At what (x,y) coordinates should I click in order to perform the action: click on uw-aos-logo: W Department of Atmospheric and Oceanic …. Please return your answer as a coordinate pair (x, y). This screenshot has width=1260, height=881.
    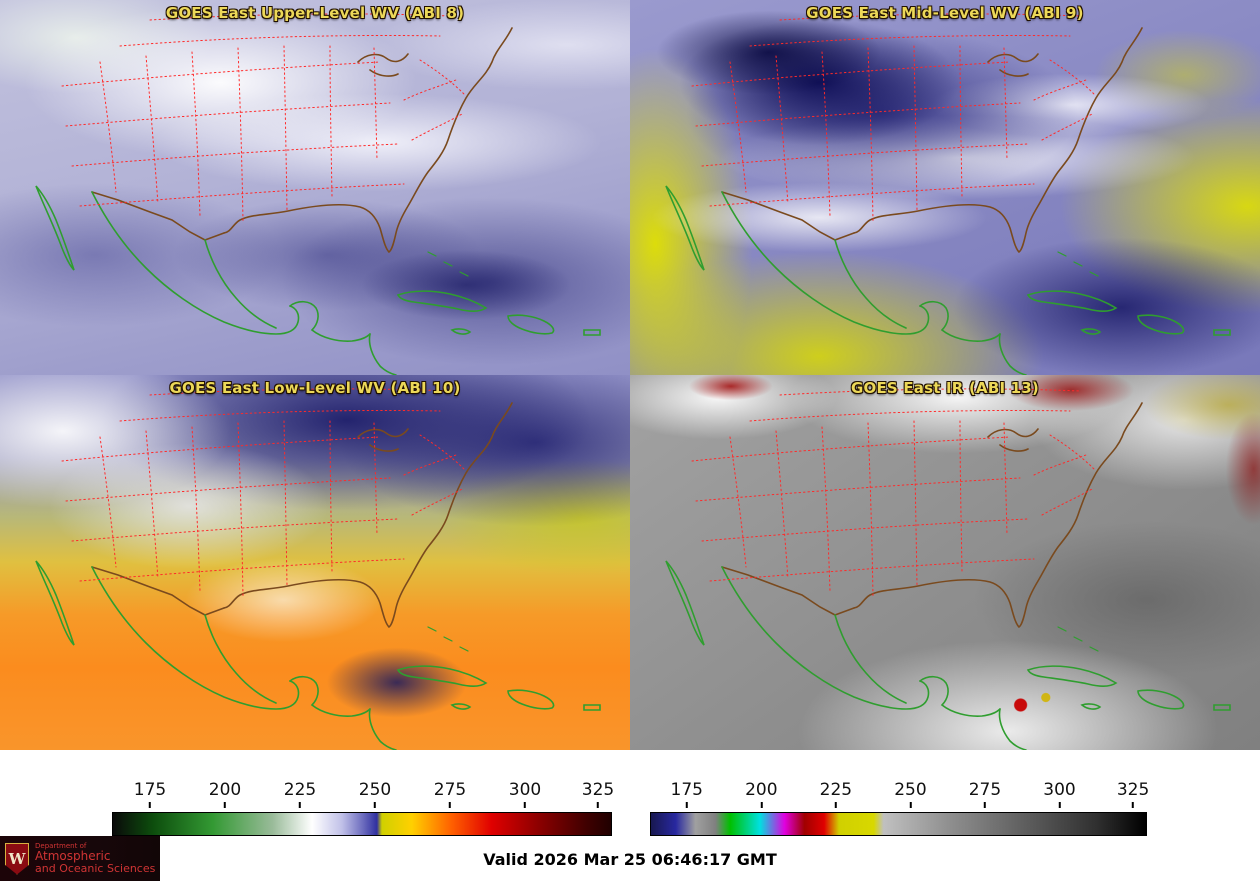
    Looking at the image, I should click on (80, 858).